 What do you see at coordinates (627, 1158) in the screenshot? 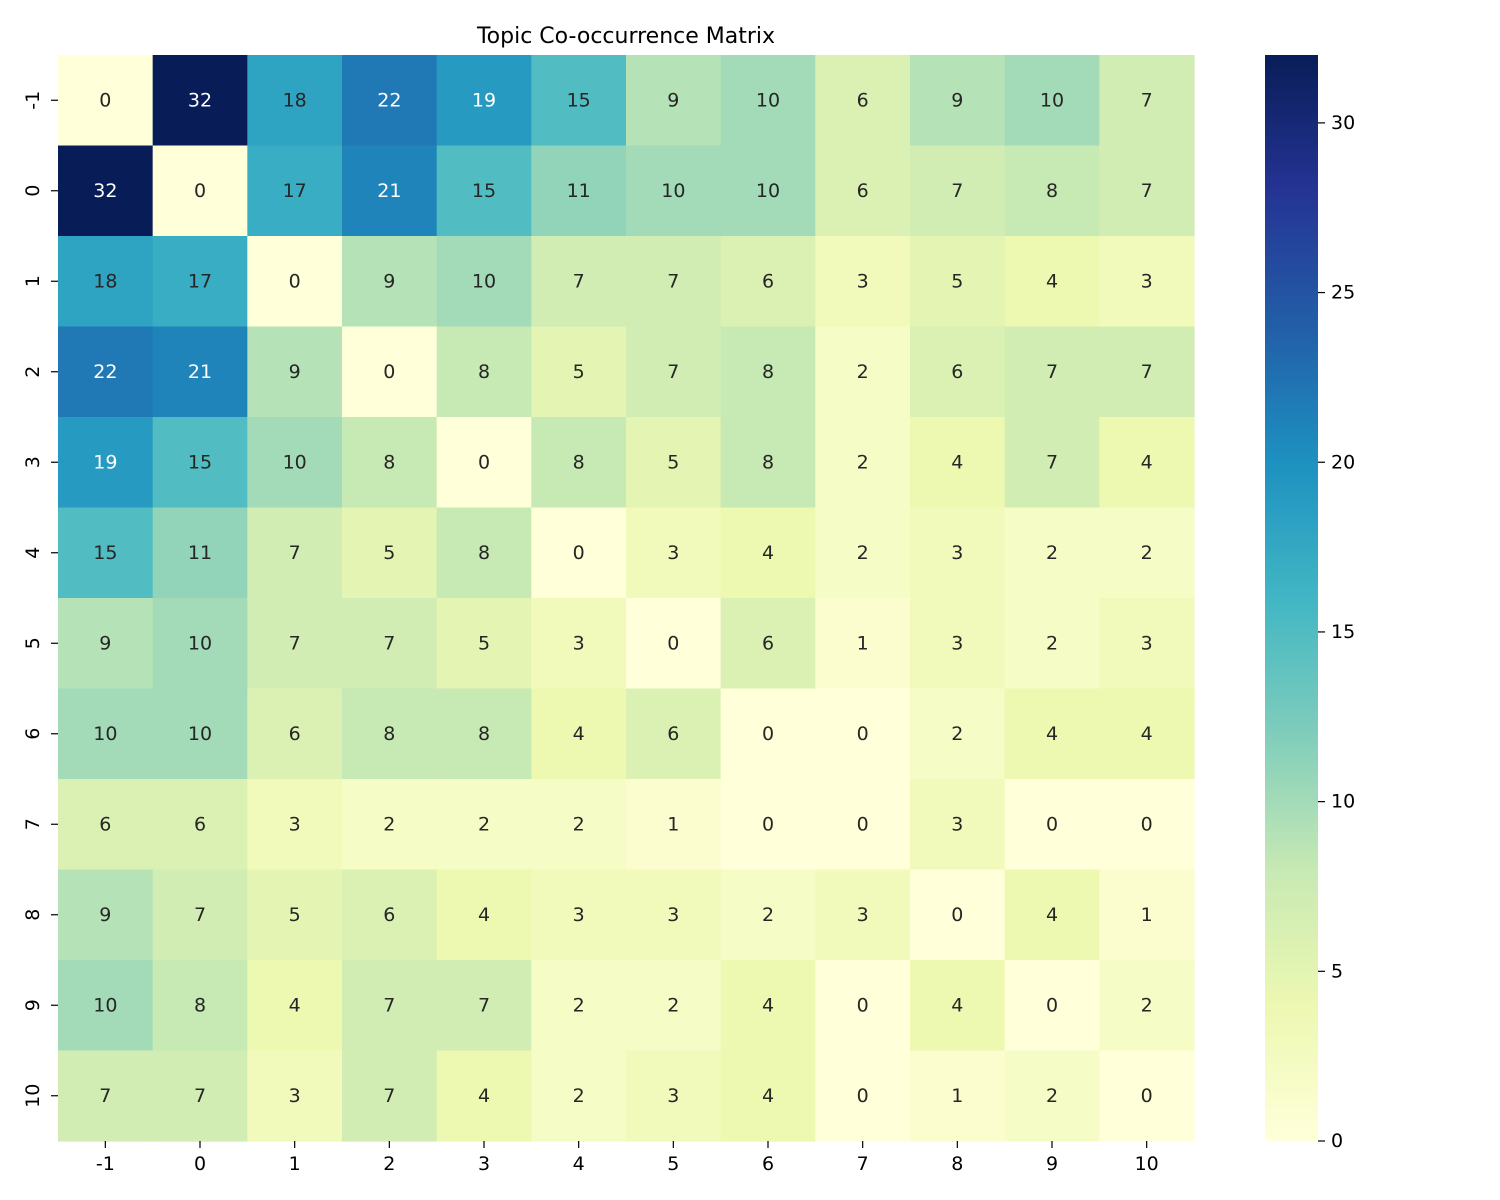
I see `x-axis-ticks: -1 0 1 2 3 4 5 6 7 8 9 10` at bounding box center [627, 1158].